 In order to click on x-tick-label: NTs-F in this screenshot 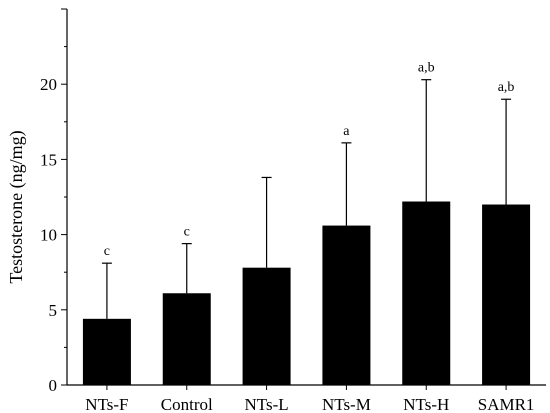, I will do `click(106, 404)`.